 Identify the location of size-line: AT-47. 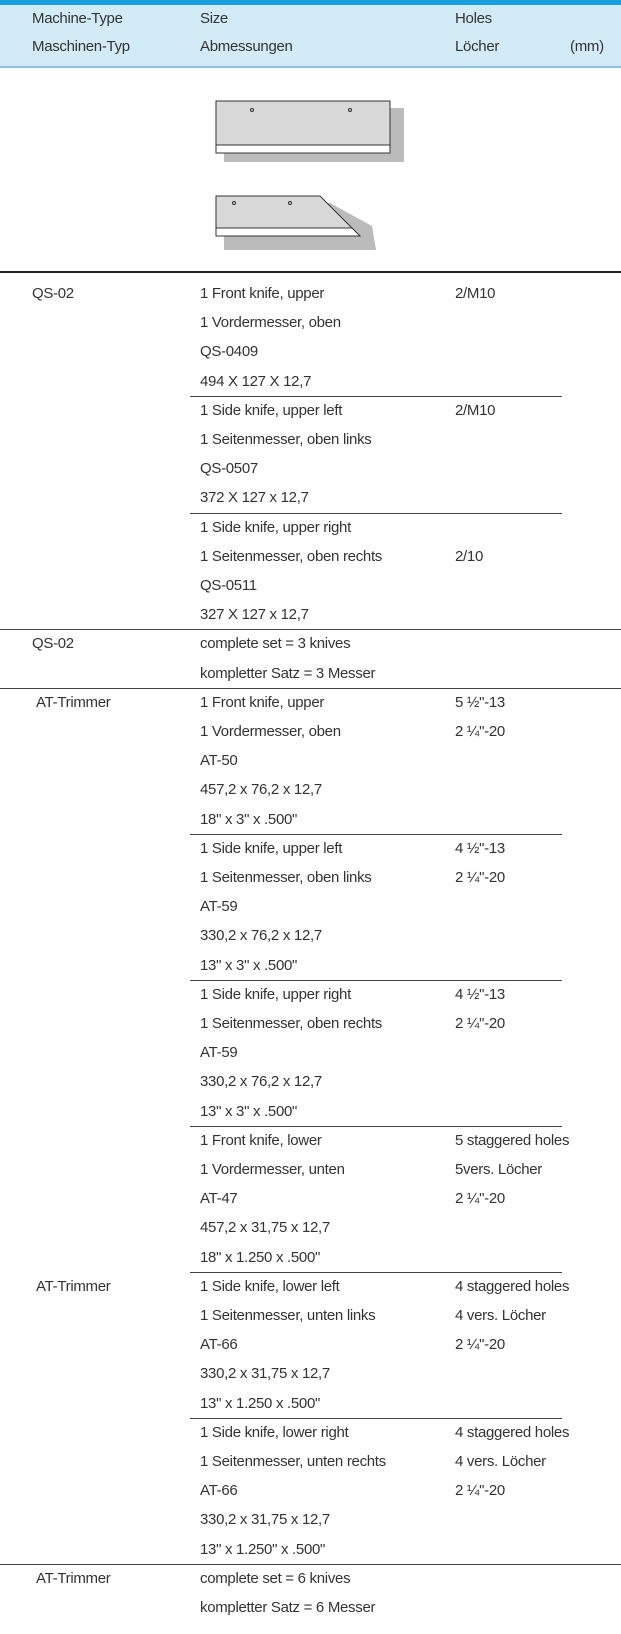
(219, 1198).